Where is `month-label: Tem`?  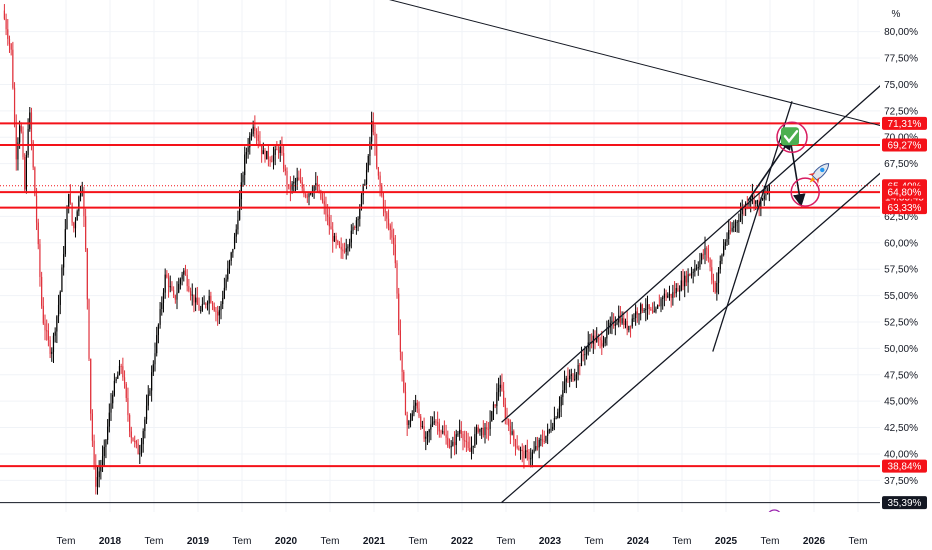
month-label: Tem is located at coordinates (330, 541).